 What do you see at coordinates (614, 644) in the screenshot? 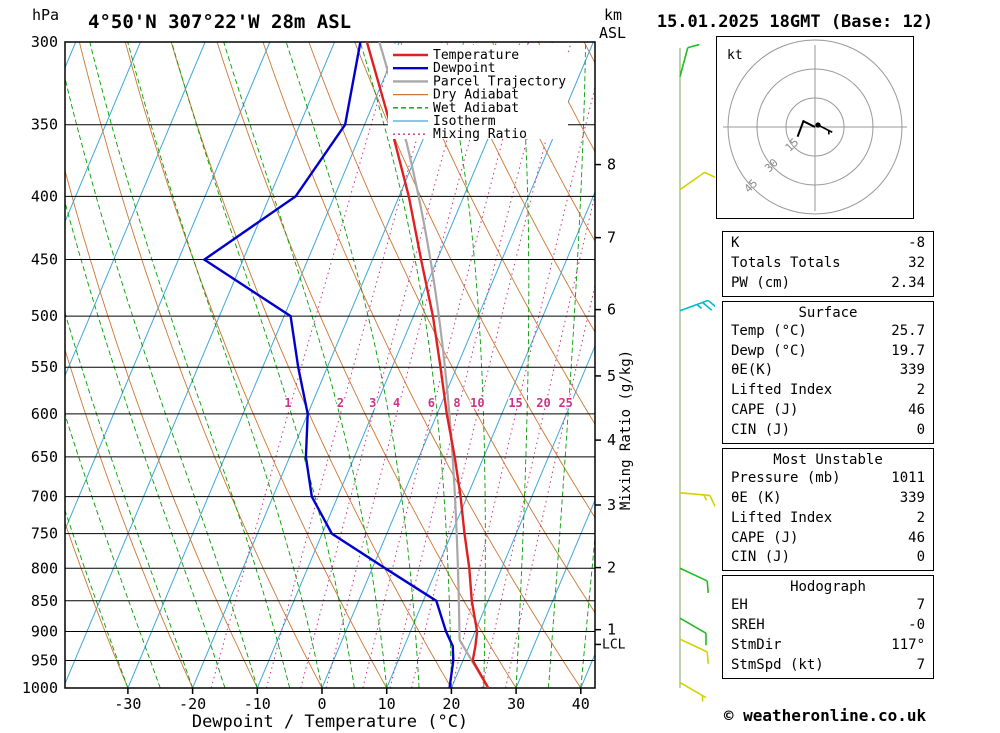
I see `svg-text: LCL` at bounding box center [614, 644].